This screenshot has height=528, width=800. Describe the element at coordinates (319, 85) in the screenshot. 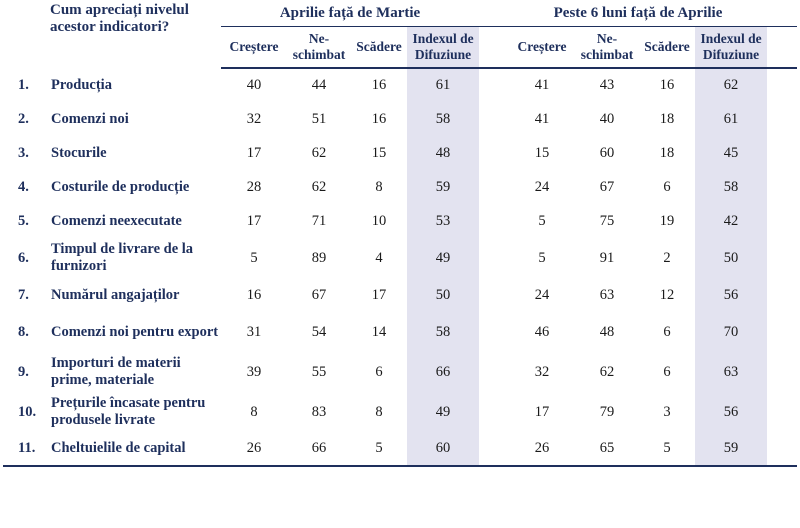

I see `cell-value: 44` at that location.